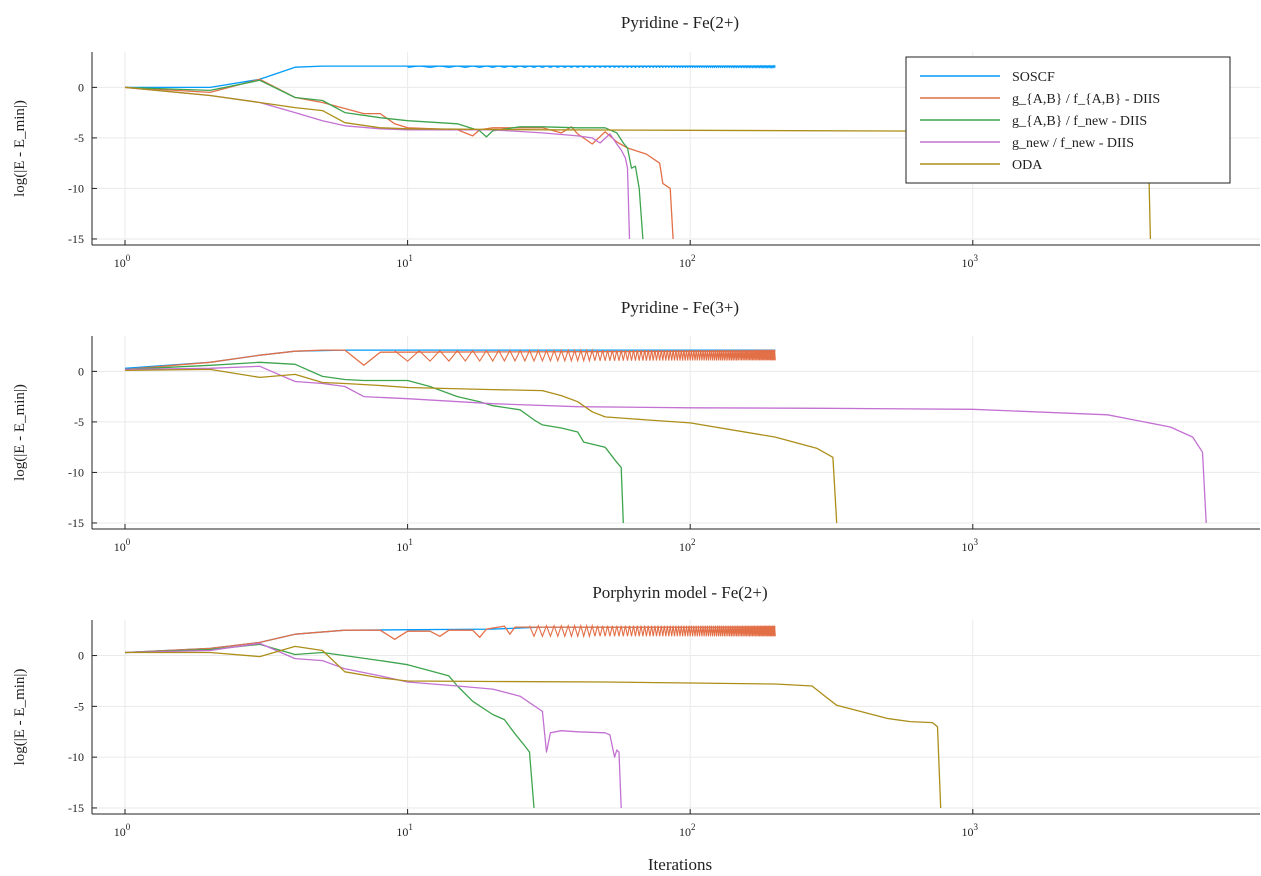 This screenshot has height=876, width=1261. What do you see at coordinates (680, 307) in the screenshot?
I see `chart-title-2: Pyridine - Fe(3+)` at bounding box center [680, 307].